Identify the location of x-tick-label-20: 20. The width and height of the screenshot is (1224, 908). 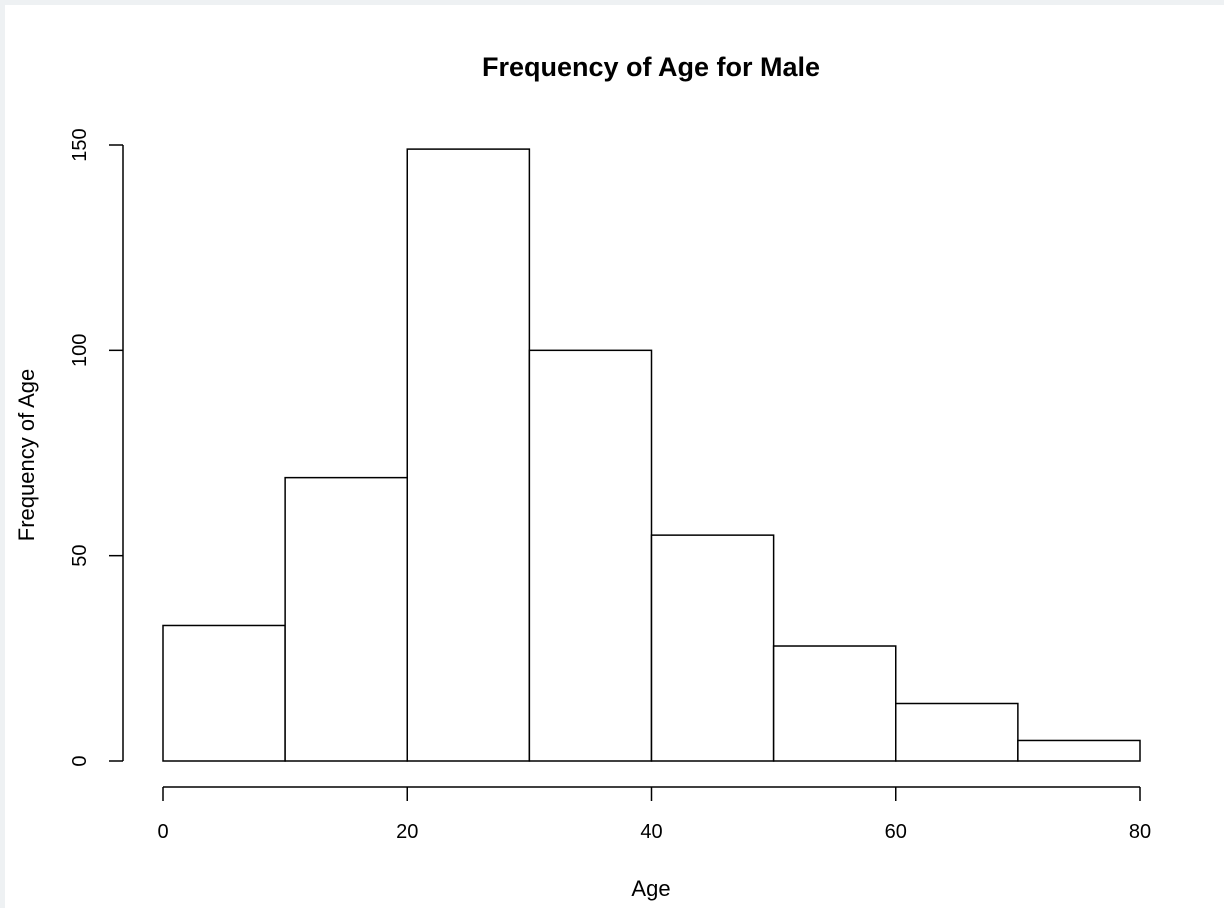
(407, 832).